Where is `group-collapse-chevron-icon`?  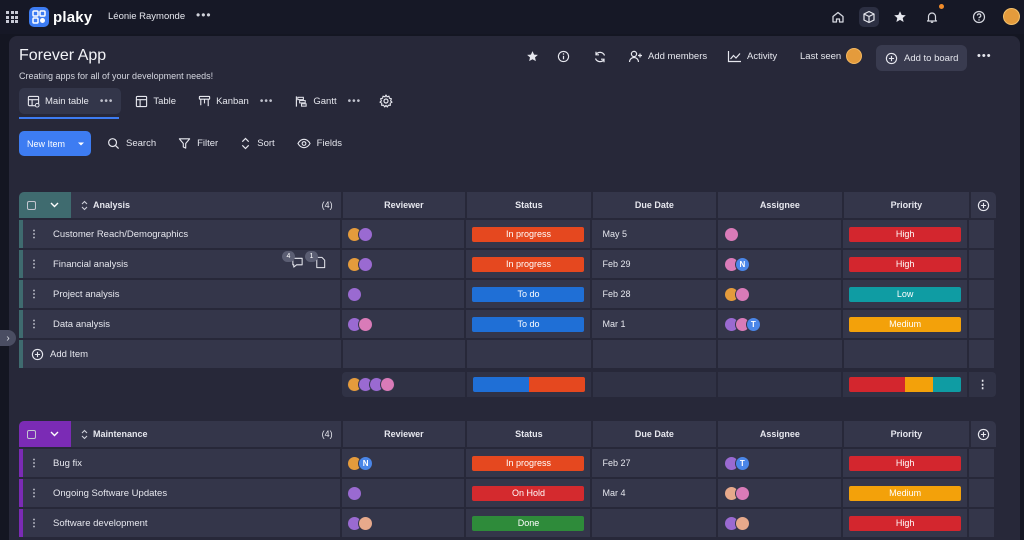
group-collapse-chevron-icon is located at coordinates (54, 205).